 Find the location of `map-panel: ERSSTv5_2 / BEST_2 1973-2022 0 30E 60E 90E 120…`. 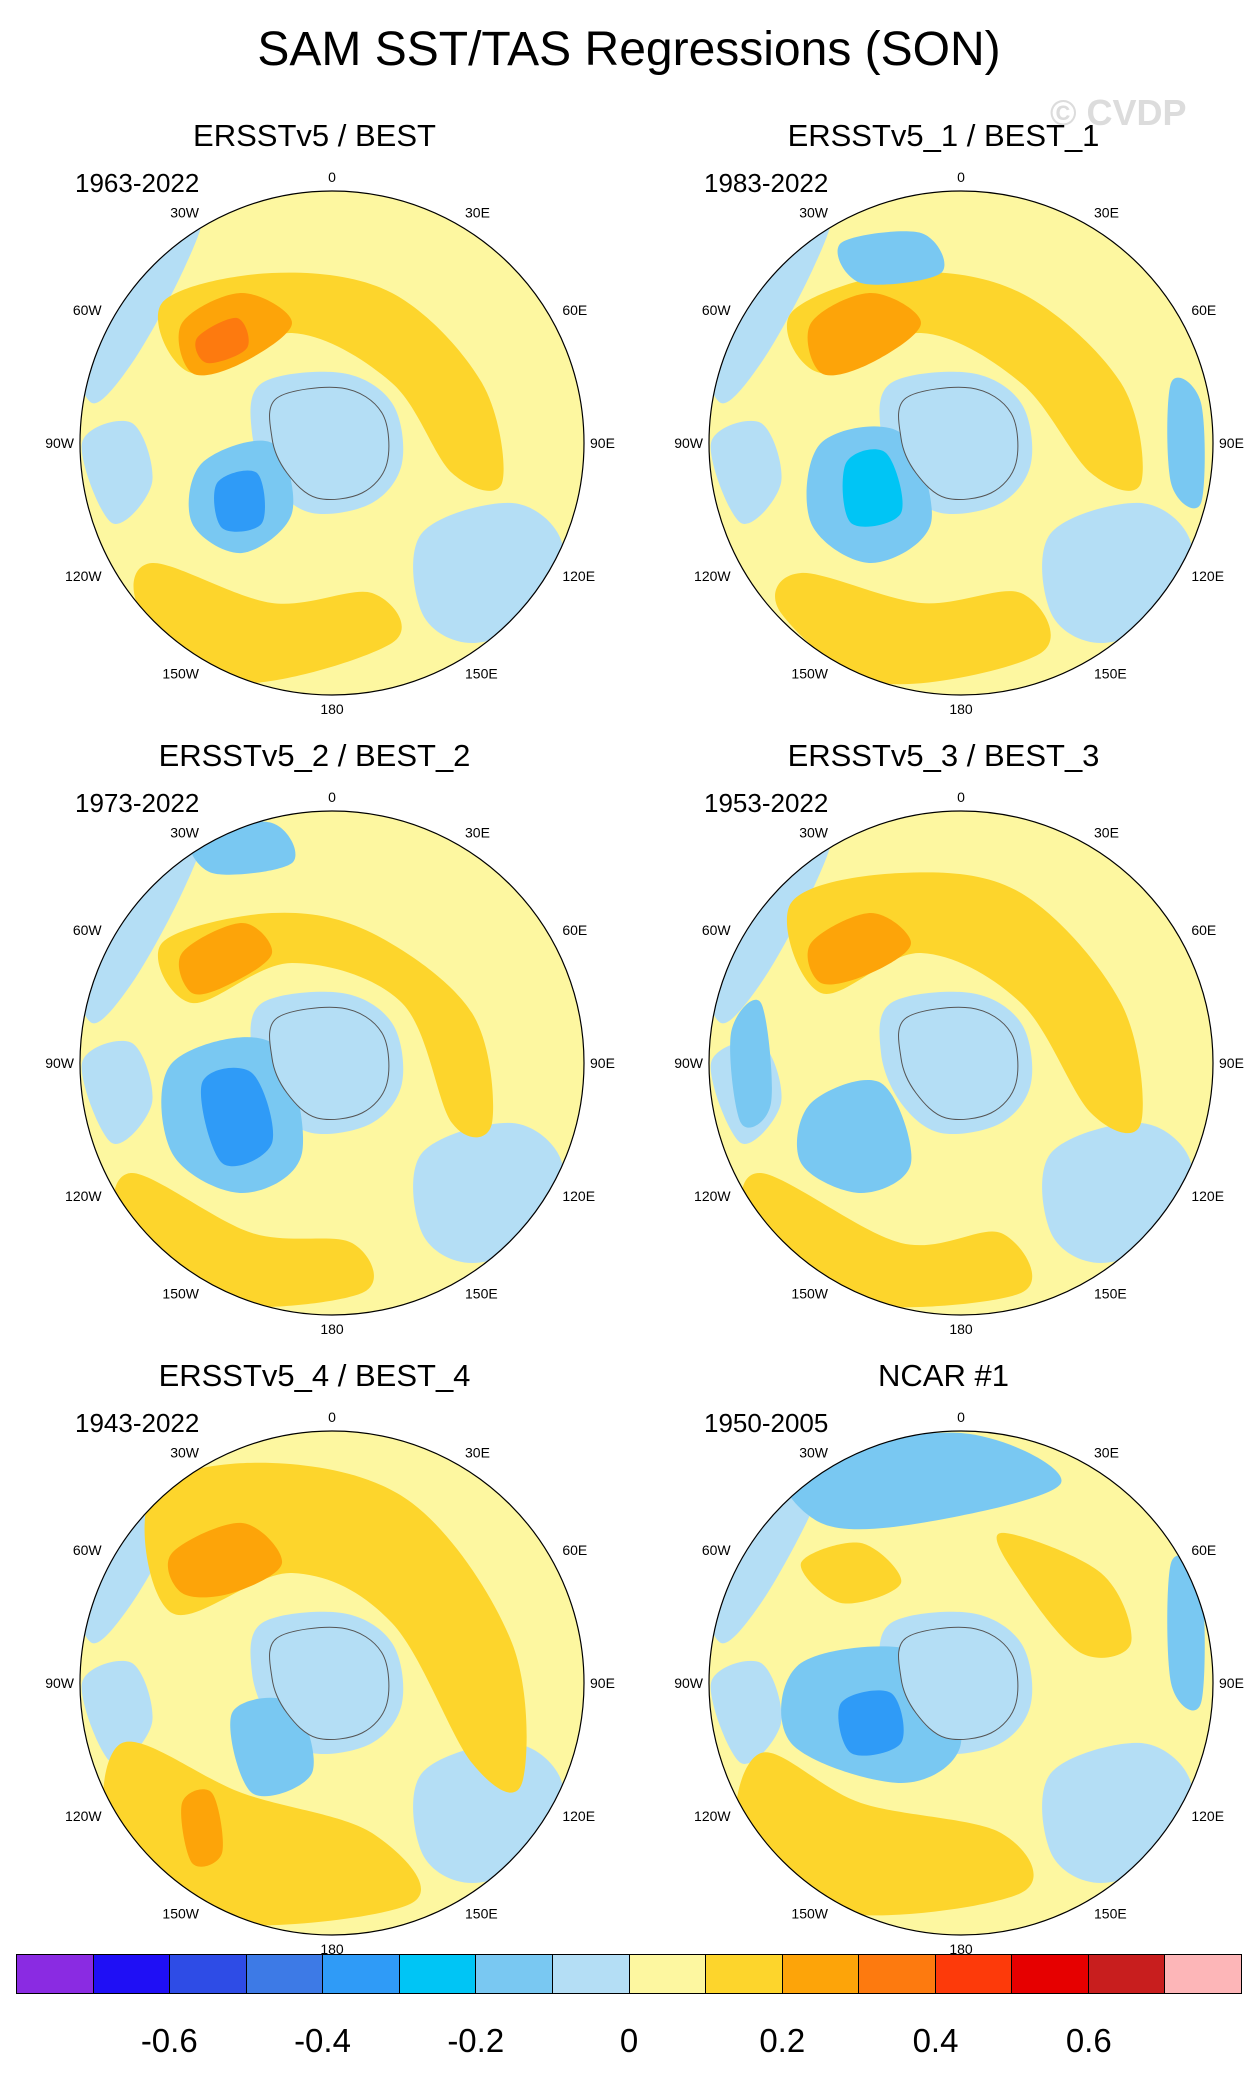

map-panel: ERSSTv5_2 / BEST_2 1973-2022 0 30E 60E 90E 120… is located at coordinates (314, 1048).